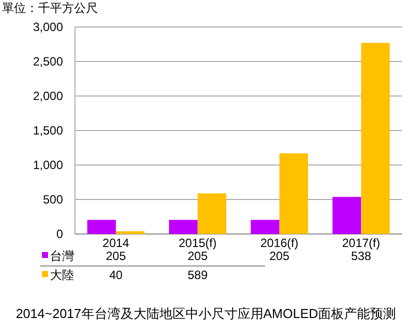 This screenshot has height=331, width=412. What do you see at coordinates (48, 96) in the screenshot?
I see `y-tick-label: 2,000` at bounding box center [48, 96].